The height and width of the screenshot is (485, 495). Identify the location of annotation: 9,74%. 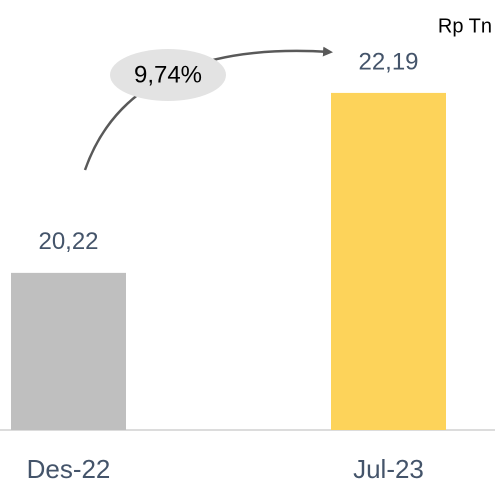
(168, 74).